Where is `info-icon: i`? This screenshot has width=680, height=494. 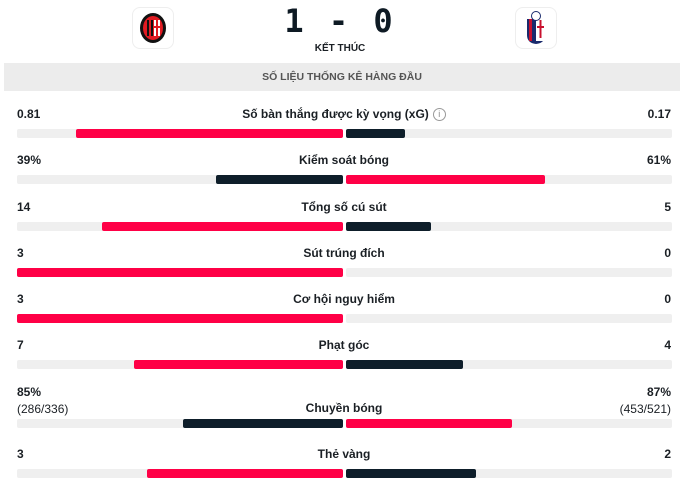 info-icon: i is located at coordinates (439, 115).